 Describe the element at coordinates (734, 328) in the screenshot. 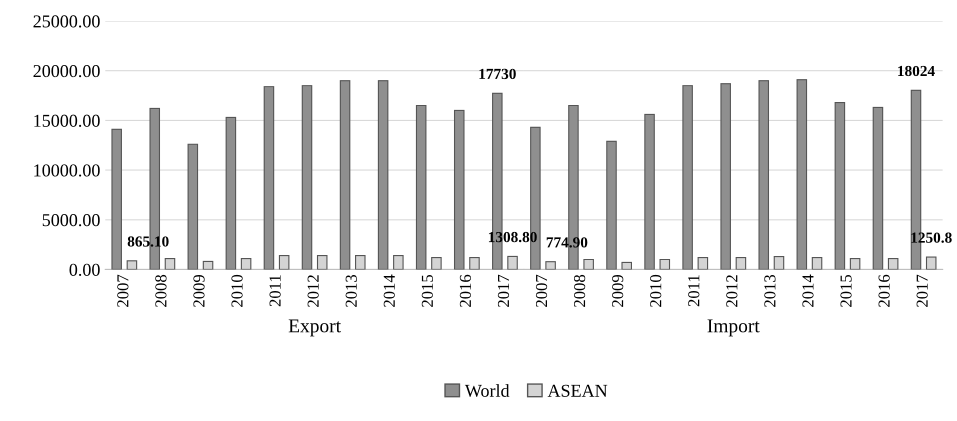

I see `x-axis-title: Import` at that location.